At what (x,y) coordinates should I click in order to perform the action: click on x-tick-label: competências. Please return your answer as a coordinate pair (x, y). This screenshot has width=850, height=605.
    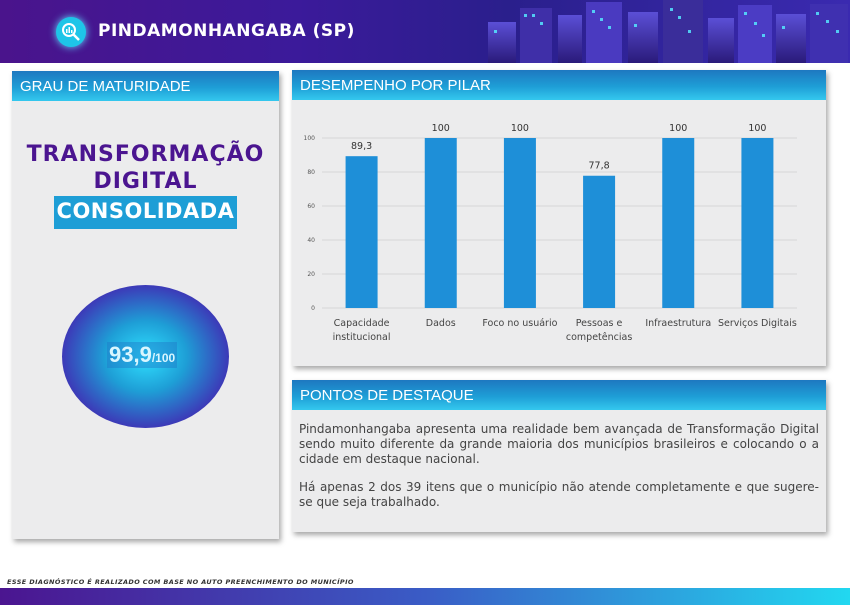
    Looking at the image, I should click on (599, 337).